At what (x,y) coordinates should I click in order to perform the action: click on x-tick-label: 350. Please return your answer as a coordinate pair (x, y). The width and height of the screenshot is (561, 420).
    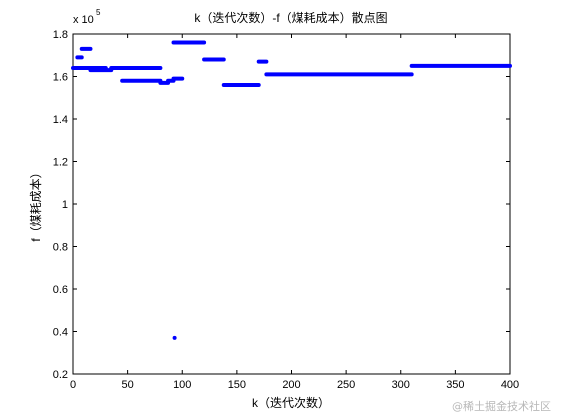
    Looking at the image, I should click on (455, 385).